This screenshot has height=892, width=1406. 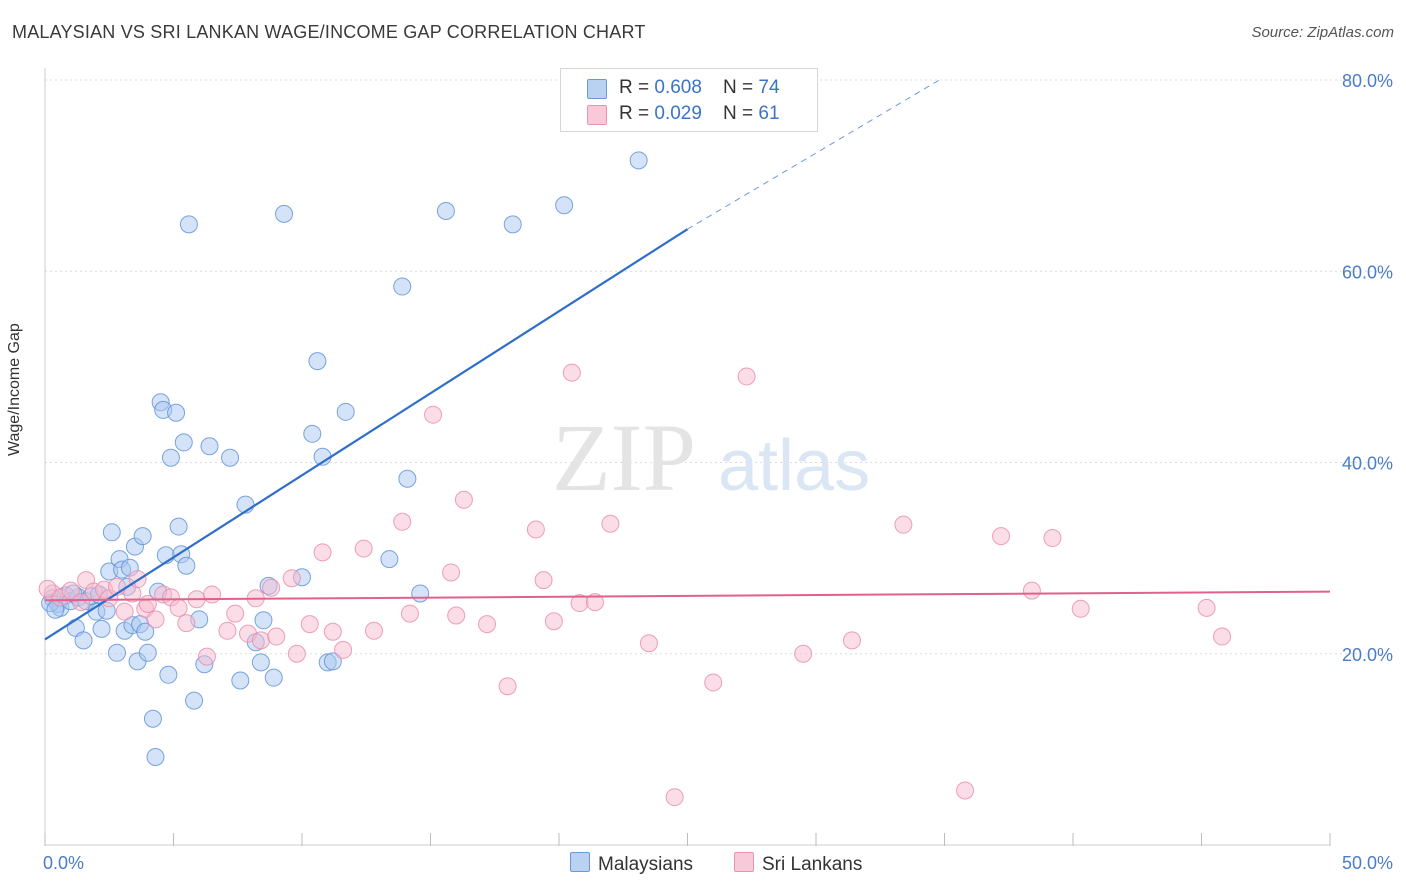 I want to click on correlation-legend: R = 0.608 N = 74 R = 0.029 N = 61, so click(x=689, y=100).